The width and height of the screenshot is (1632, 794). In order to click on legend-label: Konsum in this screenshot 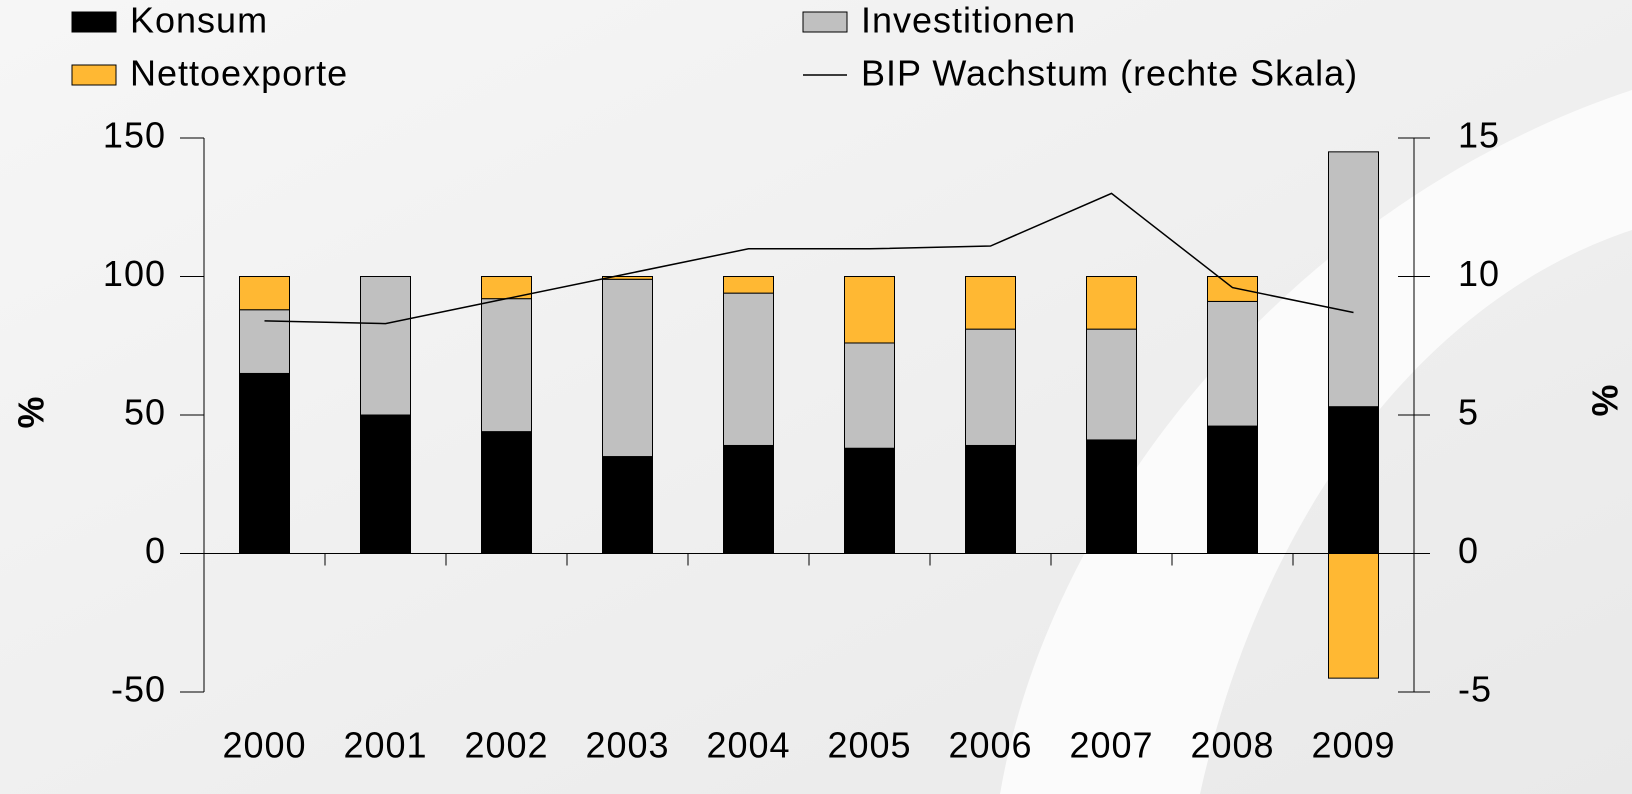, I will do `click(199, 20)`.